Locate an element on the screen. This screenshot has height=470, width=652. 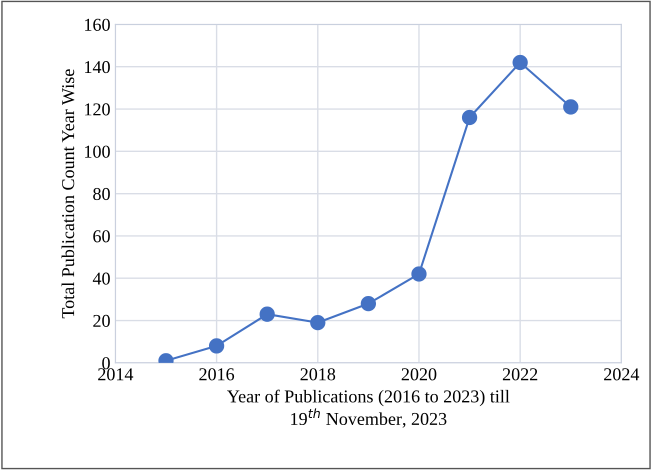
x-tick-label: 2014 is located at coordinates (116, 374).